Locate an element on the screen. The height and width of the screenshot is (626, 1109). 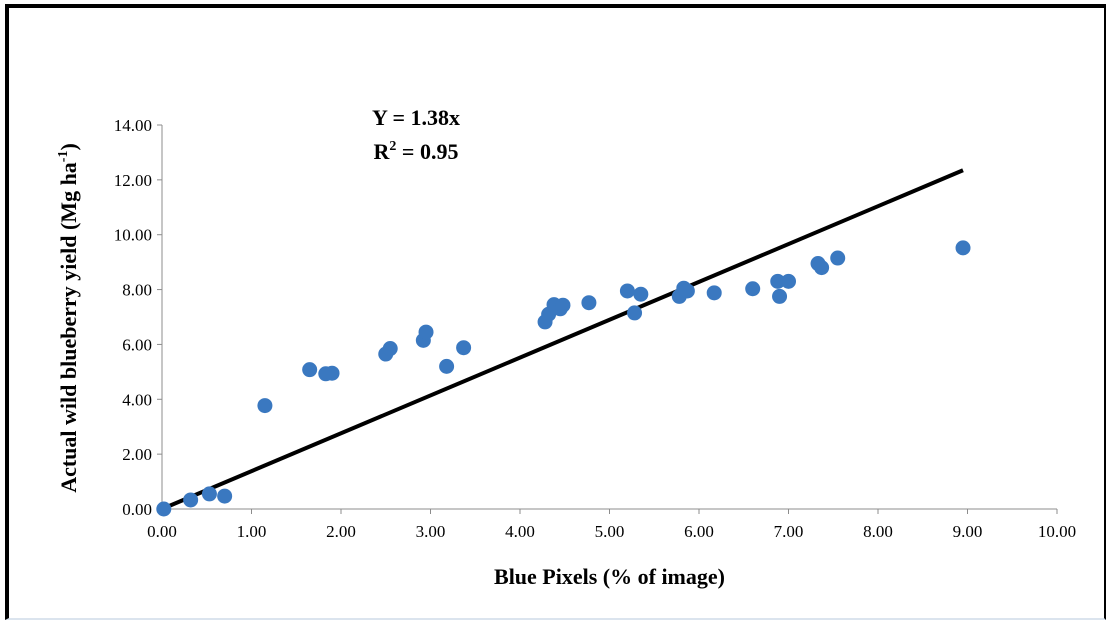
x-tick-label: 8.00 is located at coordinates (878, 531).